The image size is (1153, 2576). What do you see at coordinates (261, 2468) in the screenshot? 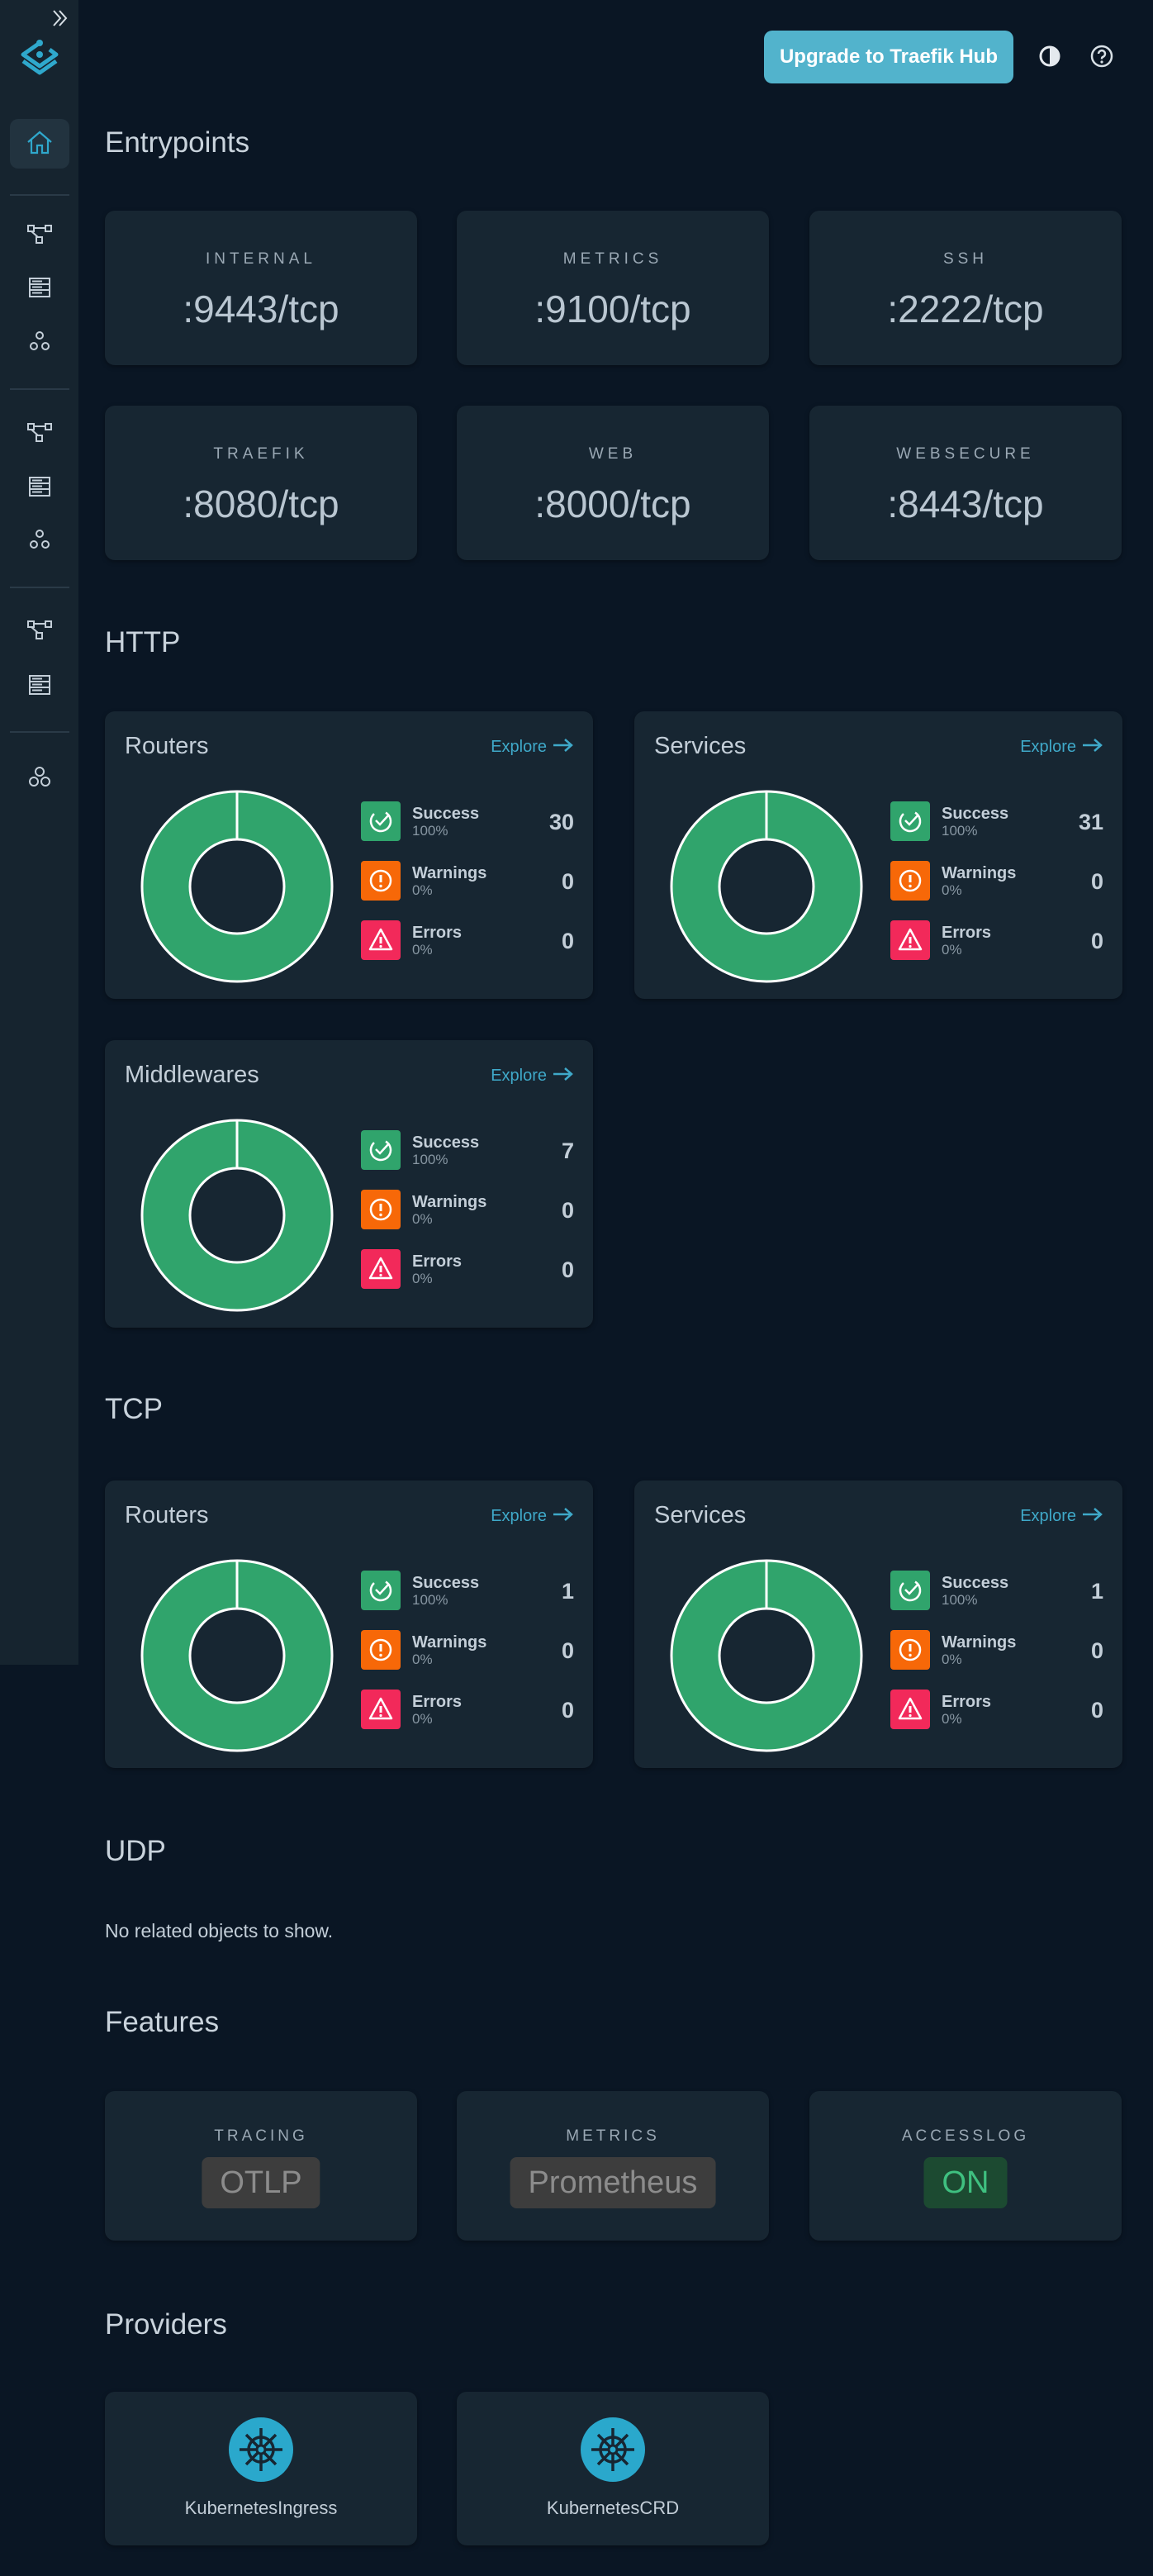
I see `provider-card: KubernetesIngress` at bounding box center [261, 2468].